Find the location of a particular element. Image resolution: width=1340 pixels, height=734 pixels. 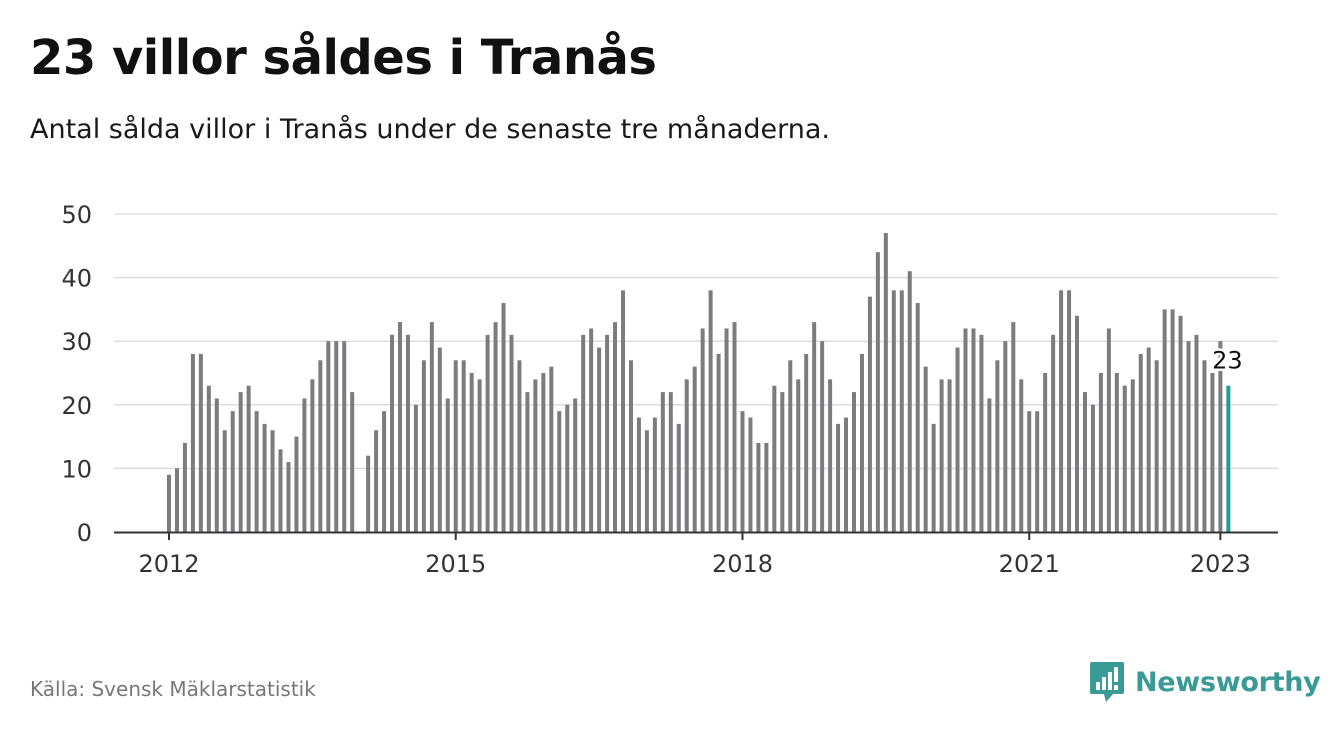

y-tick-label: 30 is located at coordinates (76, 342).